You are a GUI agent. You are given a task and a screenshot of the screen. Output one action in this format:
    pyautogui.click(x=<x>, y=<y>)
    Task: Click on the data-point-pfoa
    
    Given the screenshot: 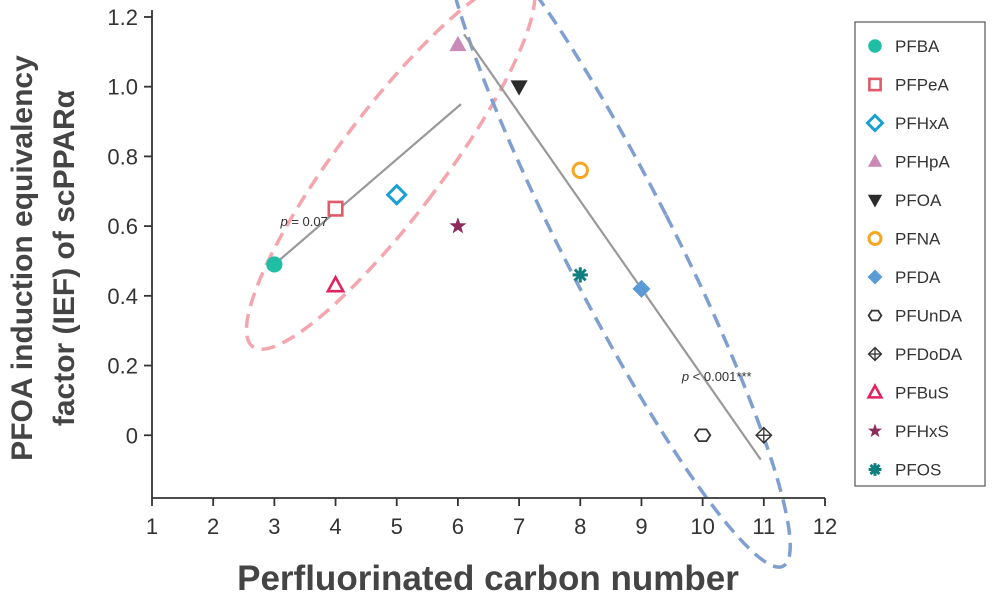 What is the action you would take?
    pyautogui.click(x=519, y=88)
    